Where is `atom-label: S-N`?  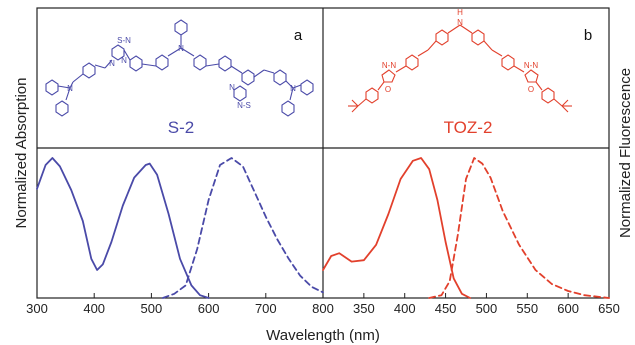
atom-label: S-N is located at coordinates (124, 40).